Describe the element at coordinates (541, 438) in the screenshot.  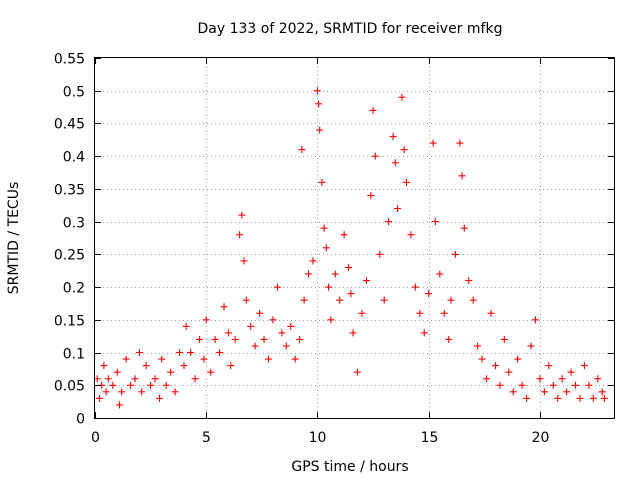
I see `x-tick-label: 20` at that location.